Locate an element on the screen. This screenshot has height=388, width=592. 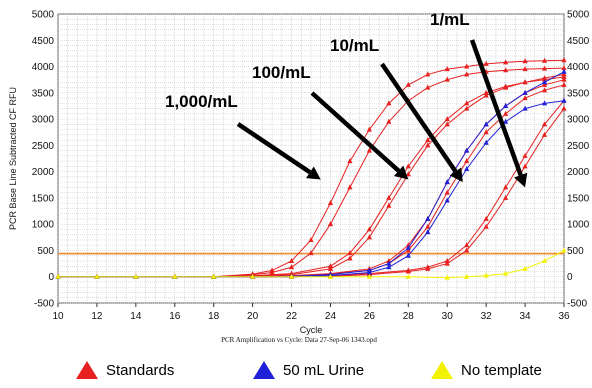
legend-label: No template is located at coordinates (501, 370).